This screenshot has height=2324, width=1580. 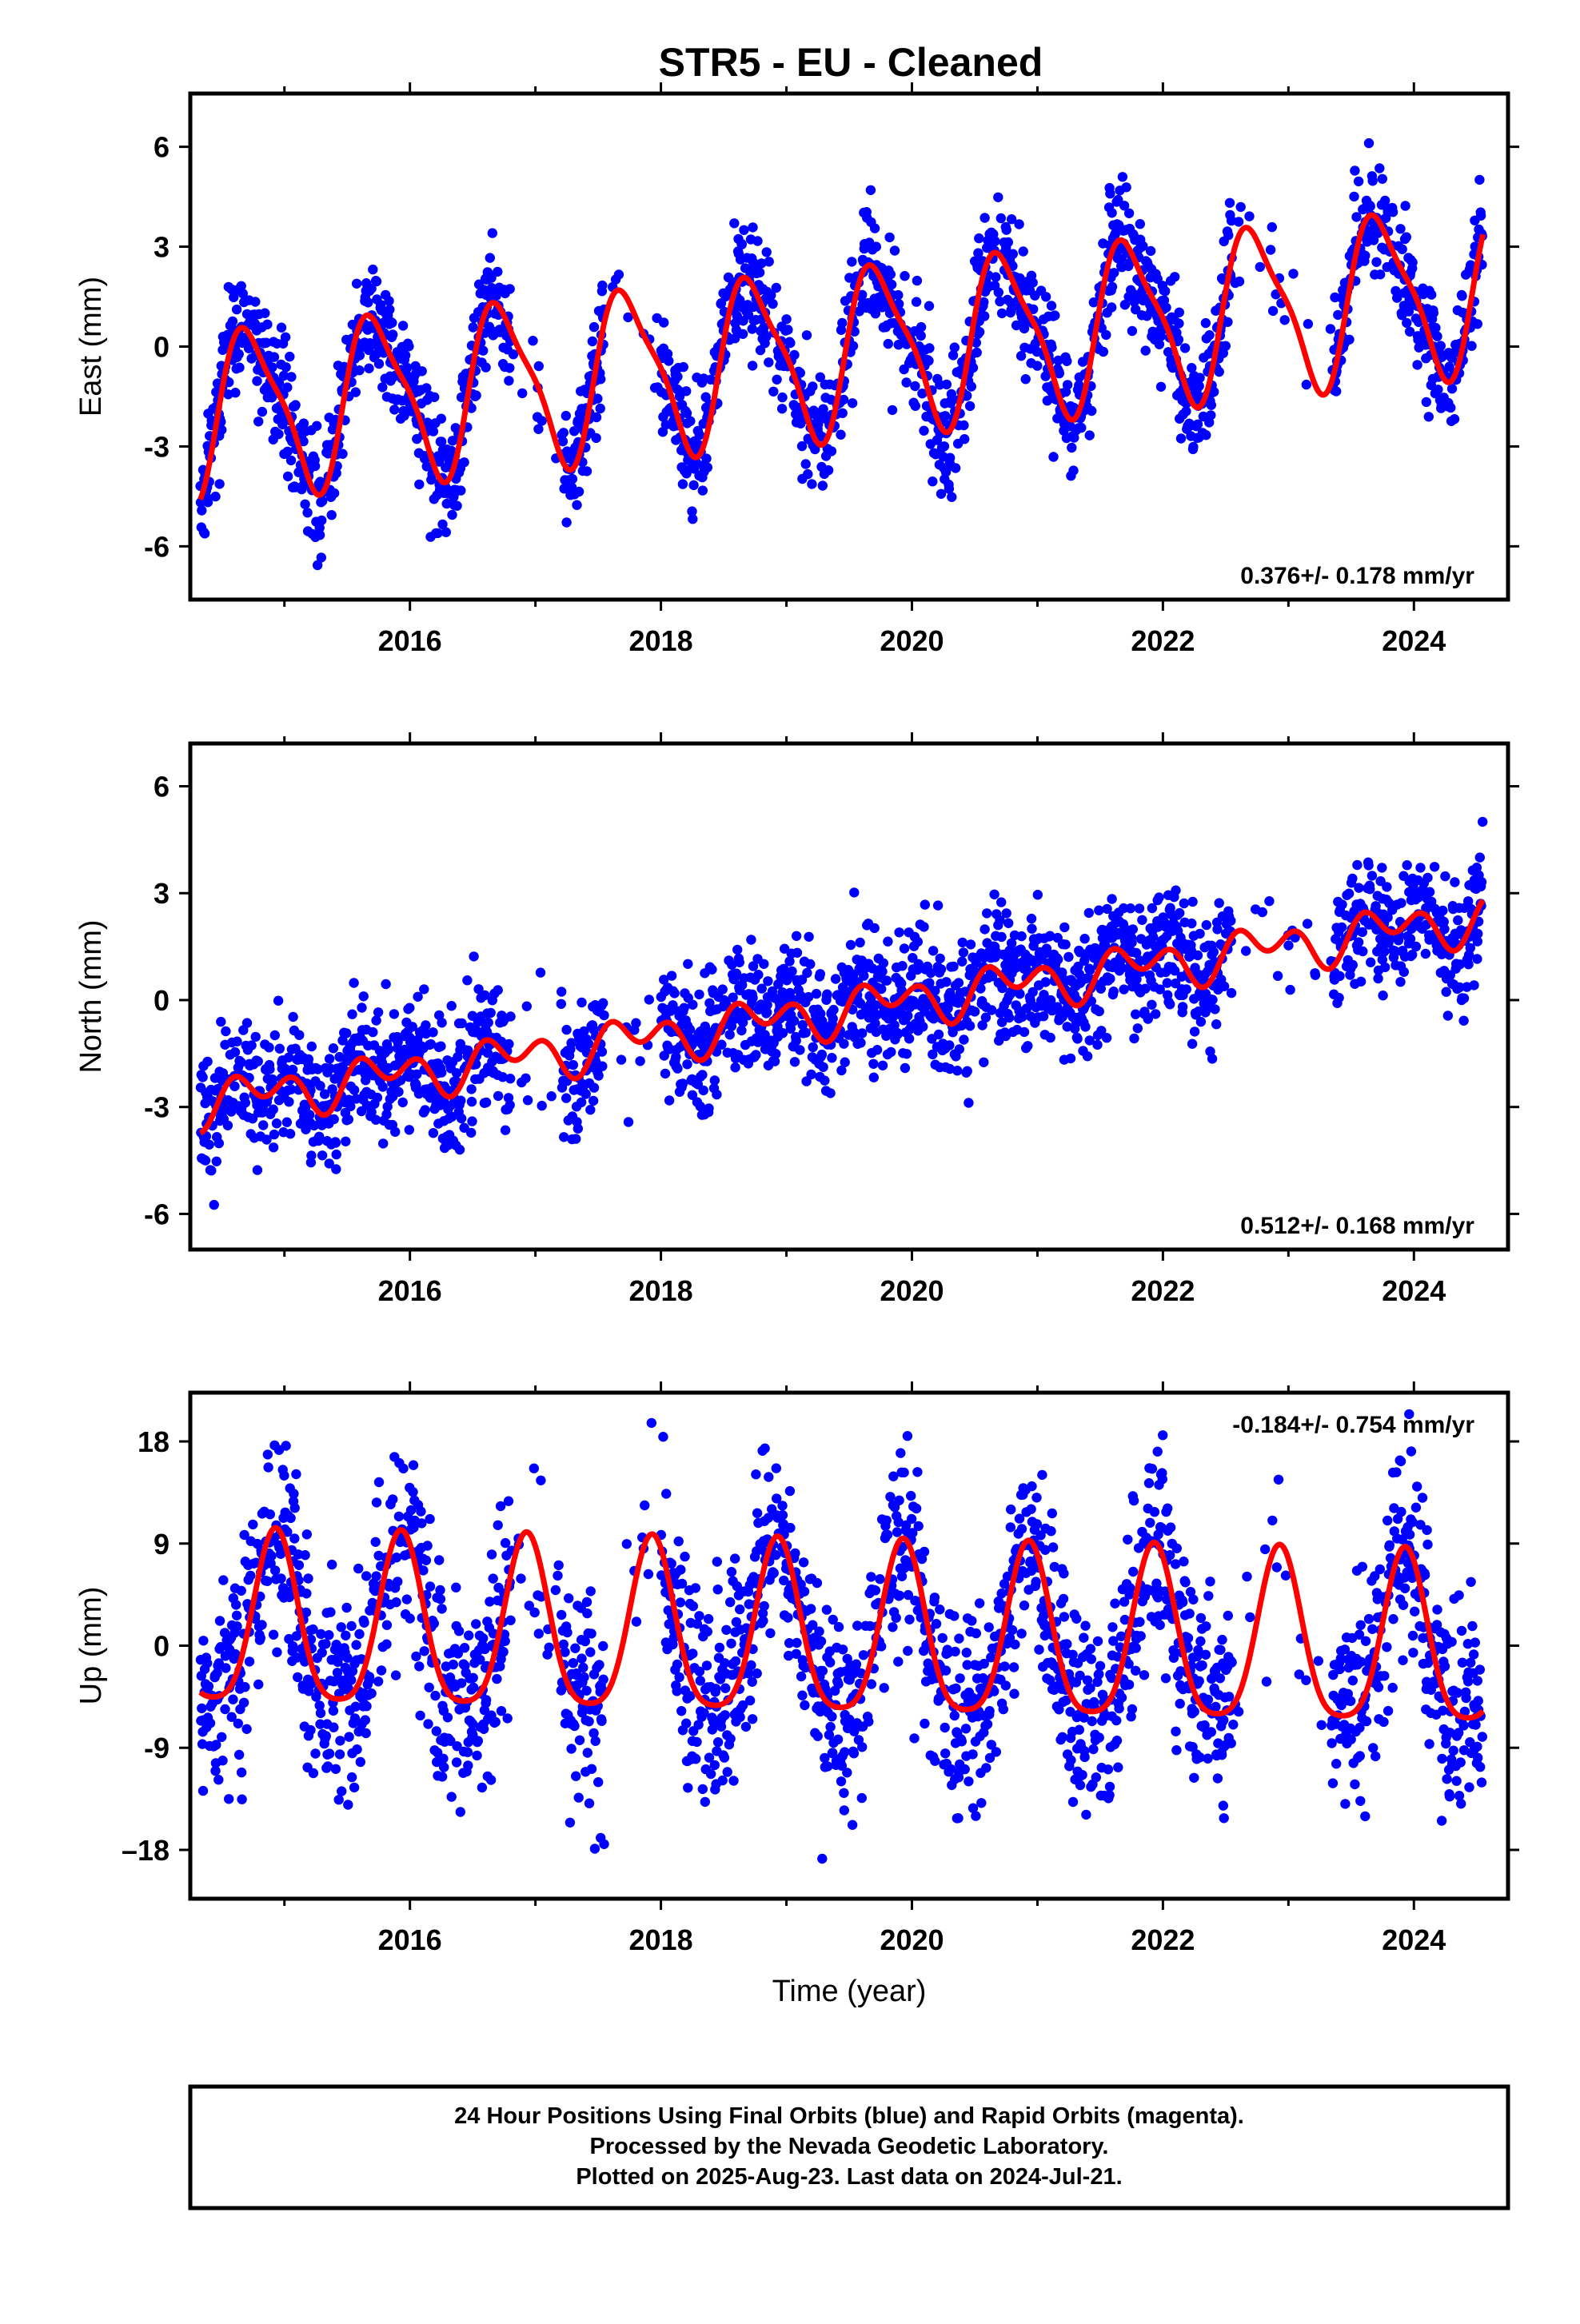 What do you see at coordinates (1163, 1290) in the screenshot?
I see `x-tick-label: 2022` at bounding box center [1163, 1290].